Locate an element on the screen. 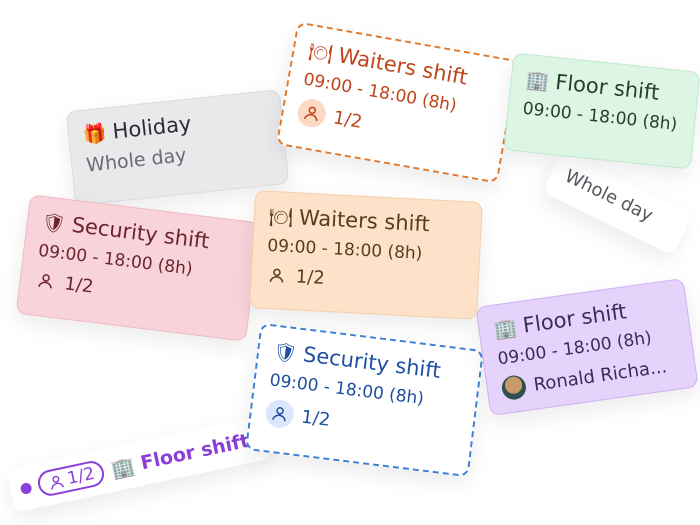  security-shift-card-pink: 🛡 Security shift 09:00 - 18:00 (8h) 1/2 is located at coordinates (138, 268).